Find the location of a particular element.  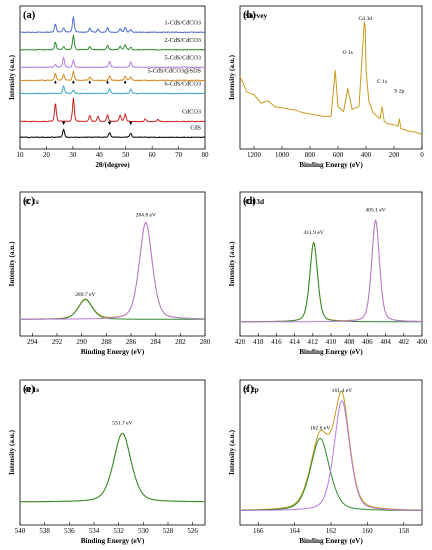

x-tick-label: 292 is located at coordinates (57, 342).